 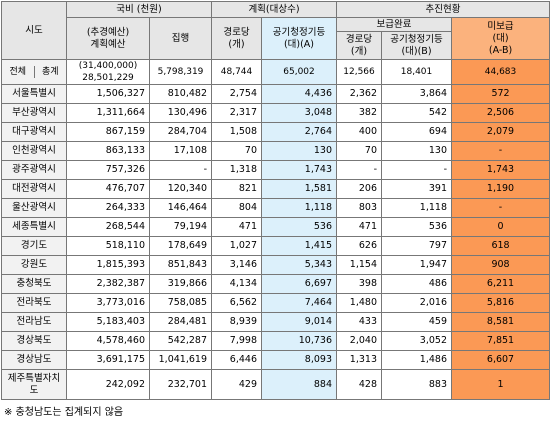 I want to click on value-cell: 264,333, so click(x=108, y=208).